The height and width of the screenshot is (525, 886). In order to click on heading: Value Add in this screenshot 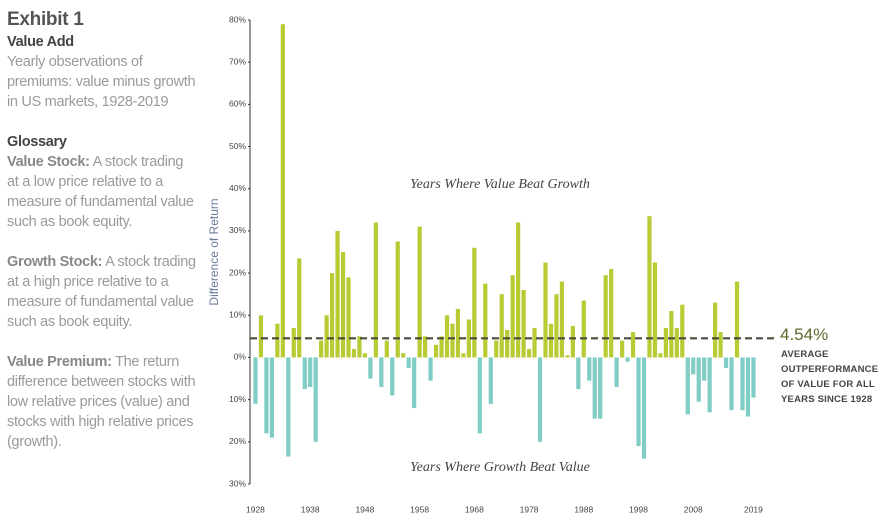, I will do `click(40, 42)`.